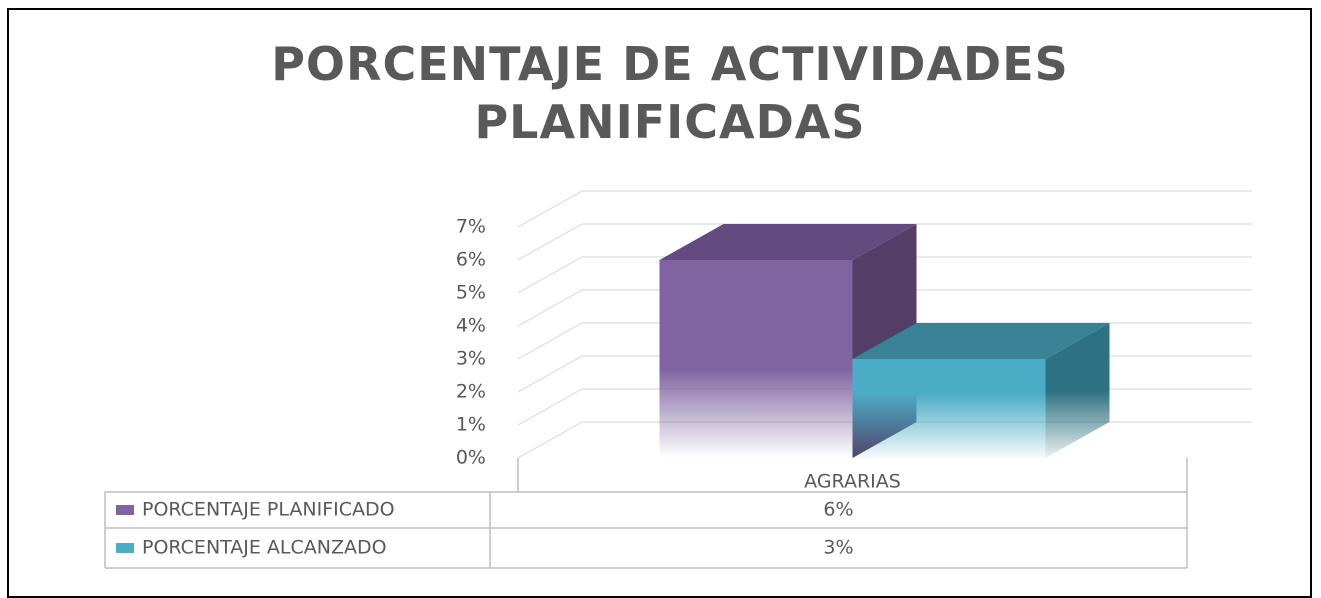 The image size is (1321, 598). Describe the element at coordinates (471, 260) in the screenshot. I see `y-tick-label: 6%` at that location.